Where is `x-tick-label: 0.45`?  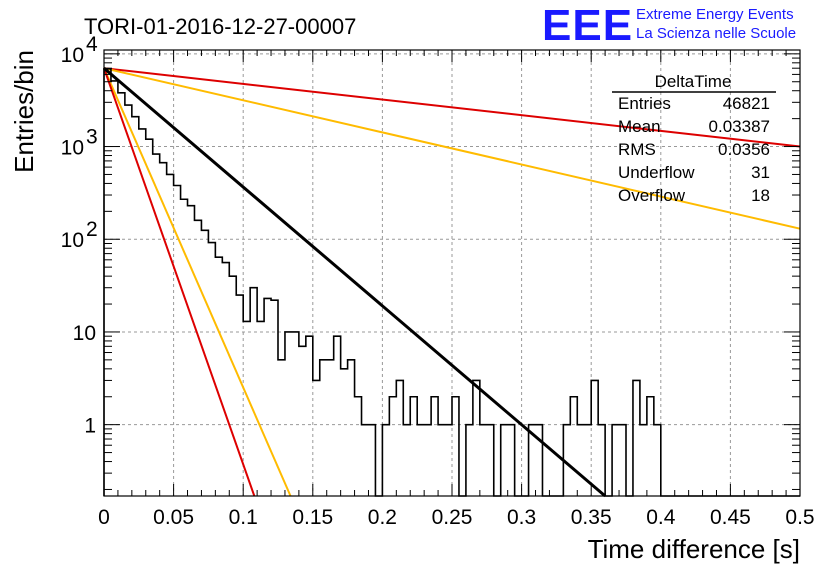
x-tick-label: 0.45 is located at coordinates (730, 517).